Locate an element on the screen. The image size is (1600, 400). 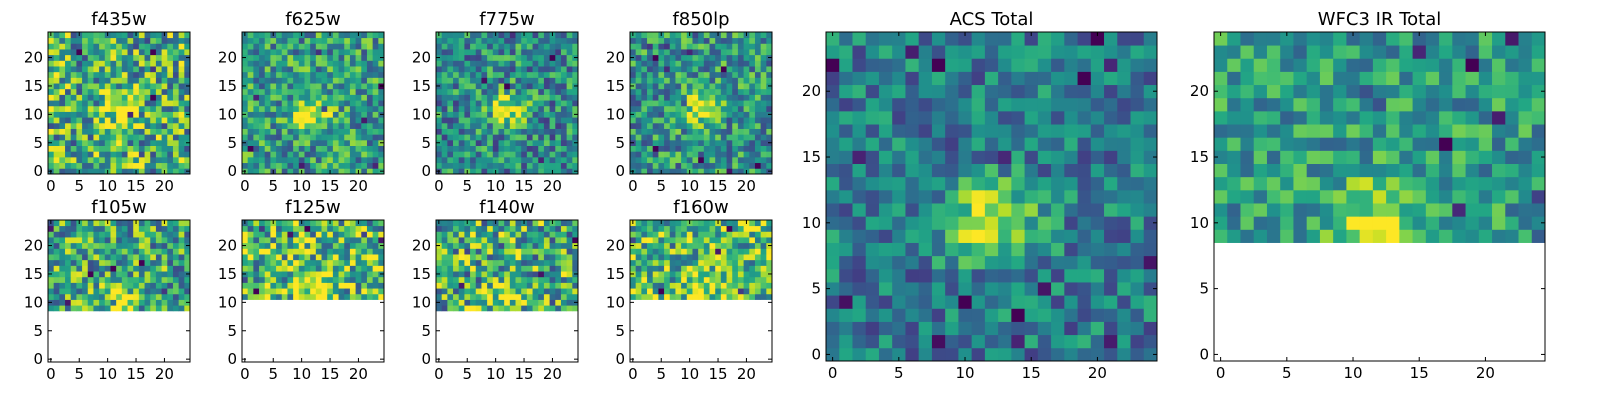
panel-title: f105w is located at coordinates (118, 207).